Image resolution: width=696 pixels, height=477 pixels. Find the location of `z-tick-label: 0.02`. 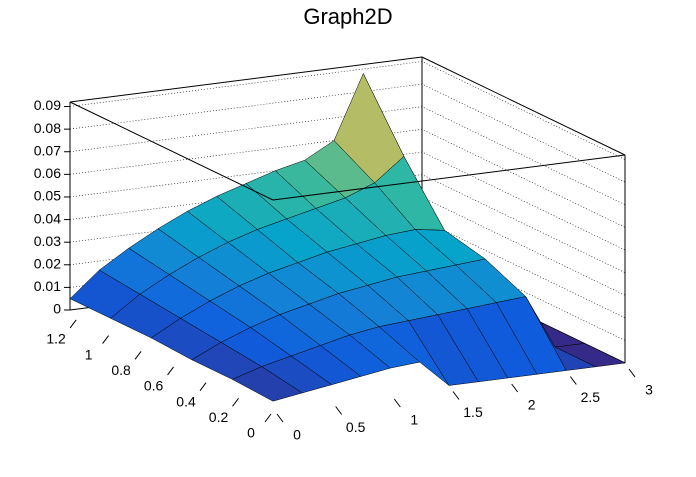

z-tick-label: 0.02 is located at coordinates (47, 263).